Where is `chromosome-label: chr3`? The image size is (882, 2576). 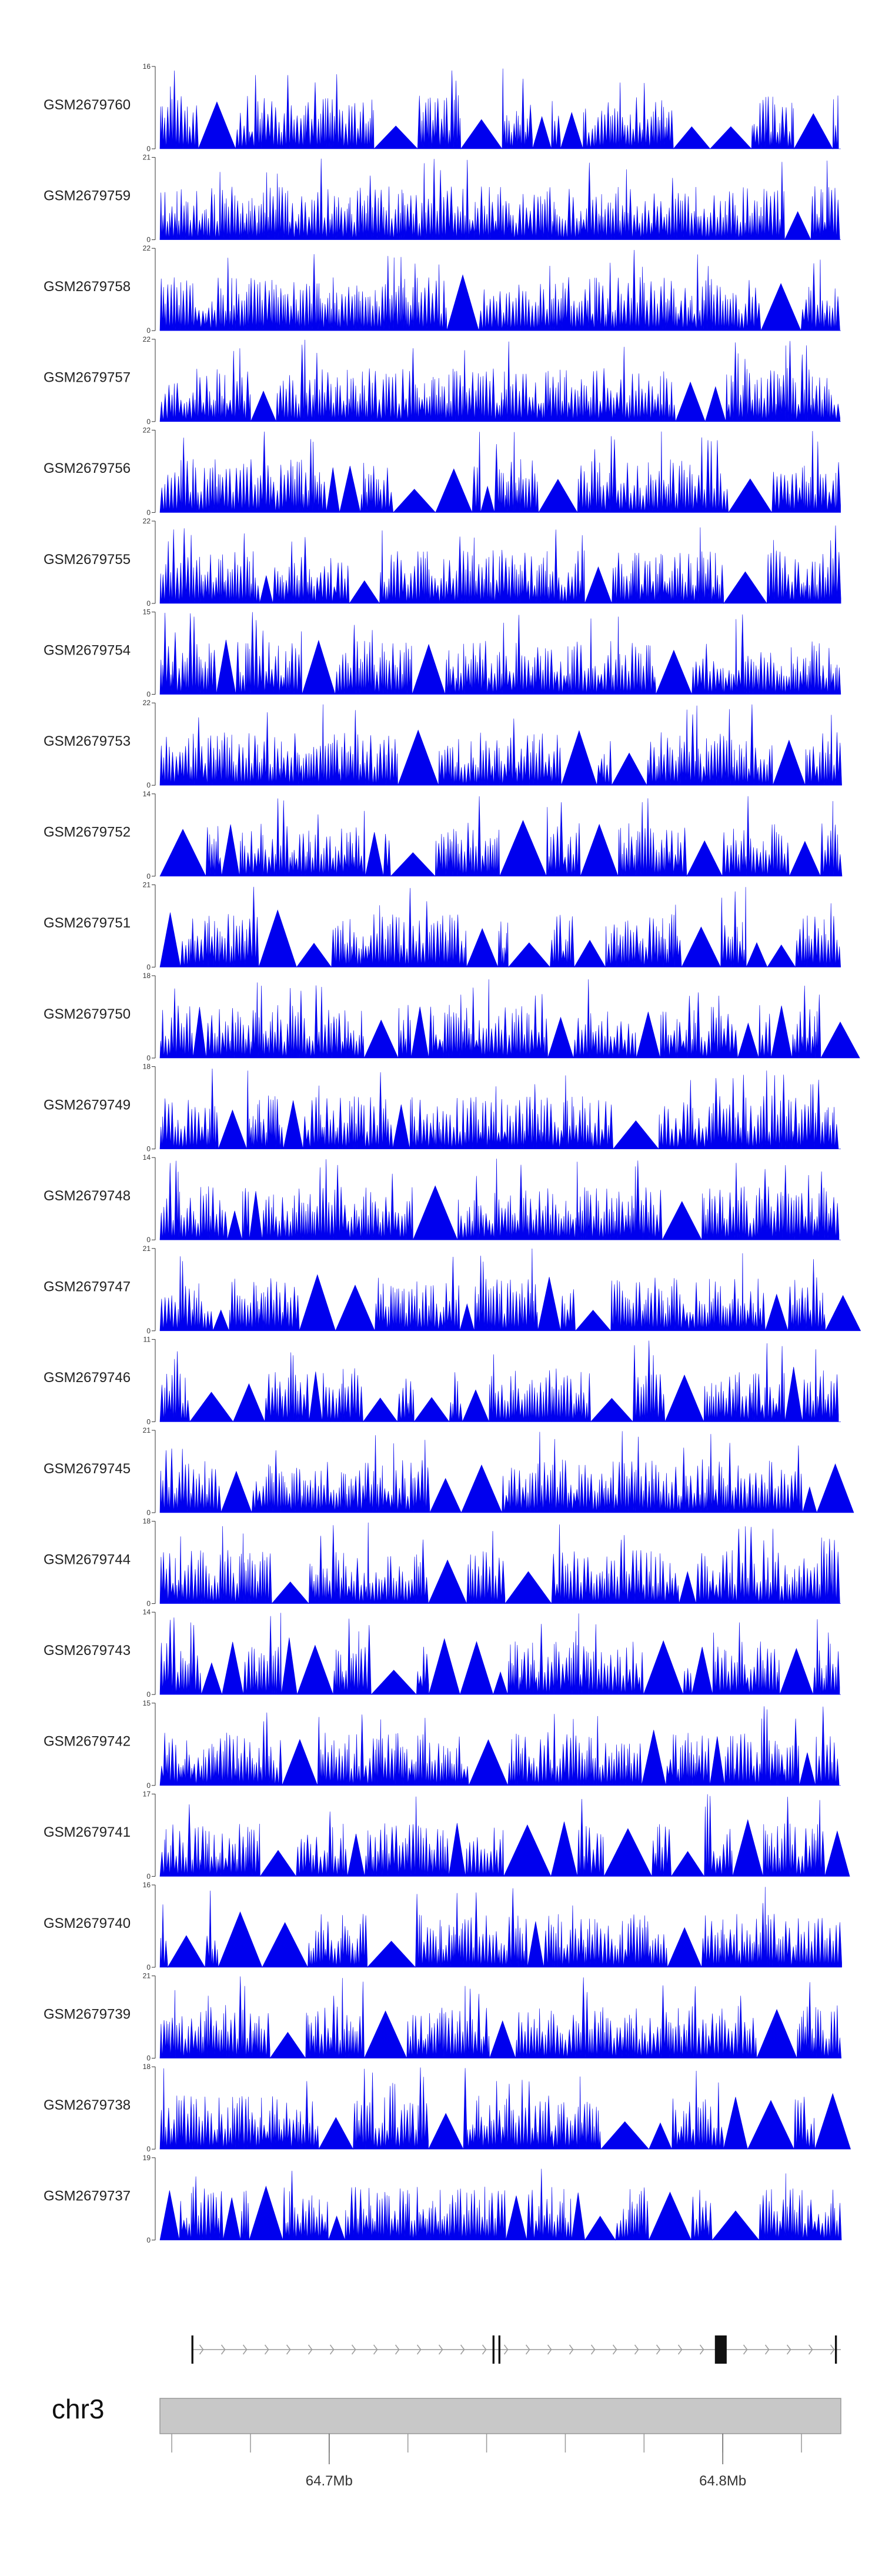 chromosome-label: chr3 is located at coordinates (78, 2409).